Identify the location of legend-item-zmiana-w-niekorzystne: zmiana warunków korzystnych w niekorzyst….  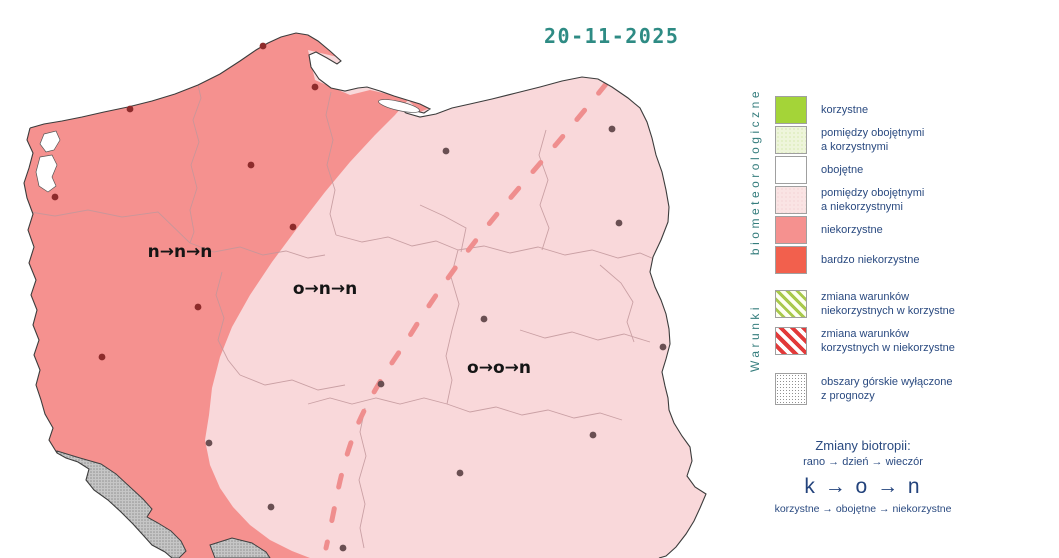
(865, 341).